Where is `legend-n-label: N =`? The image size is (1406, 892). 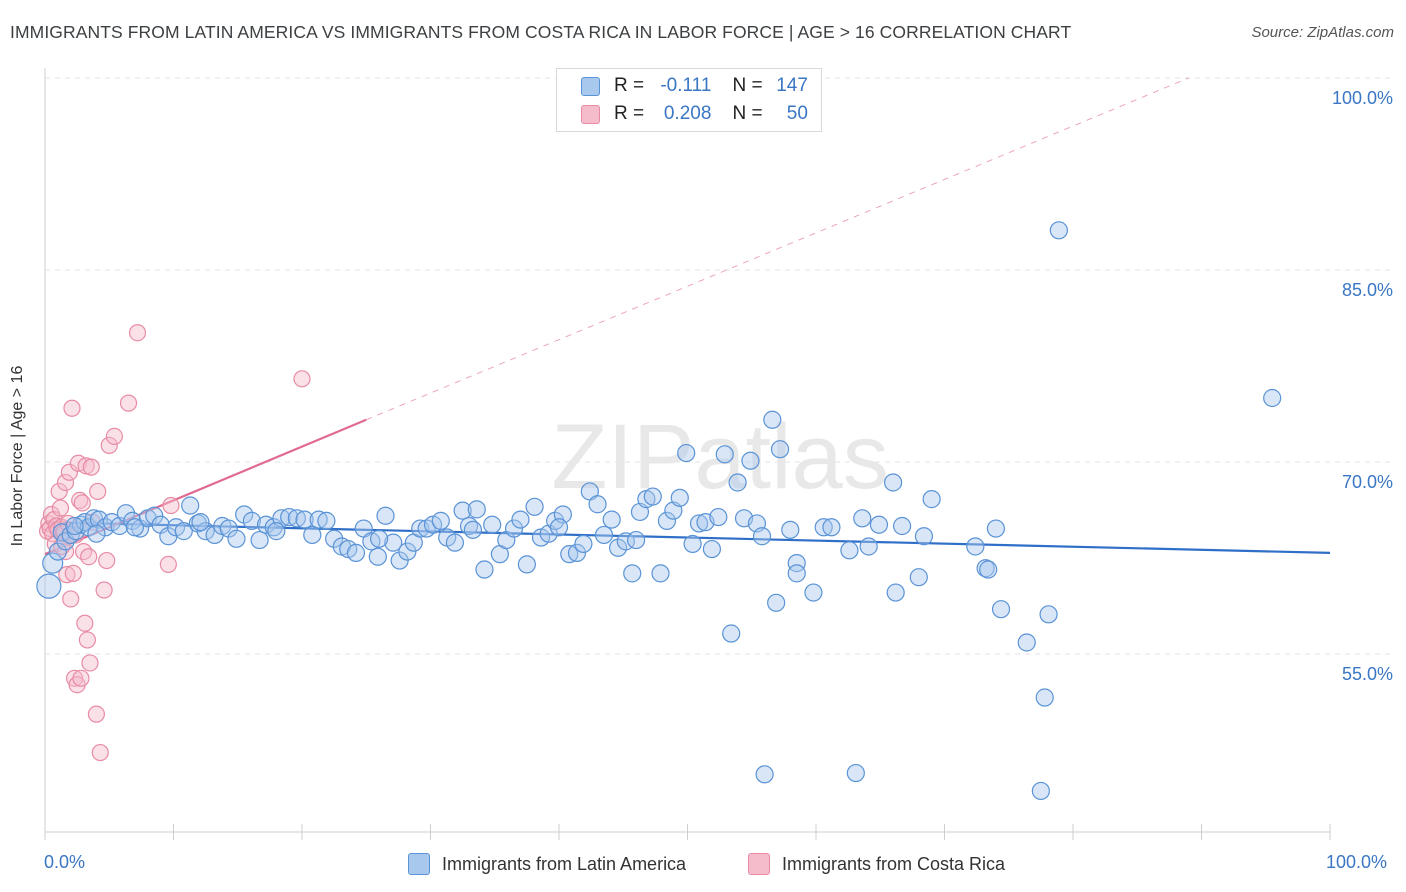 legend-n-label: N = is located at coordinates (747, 113).